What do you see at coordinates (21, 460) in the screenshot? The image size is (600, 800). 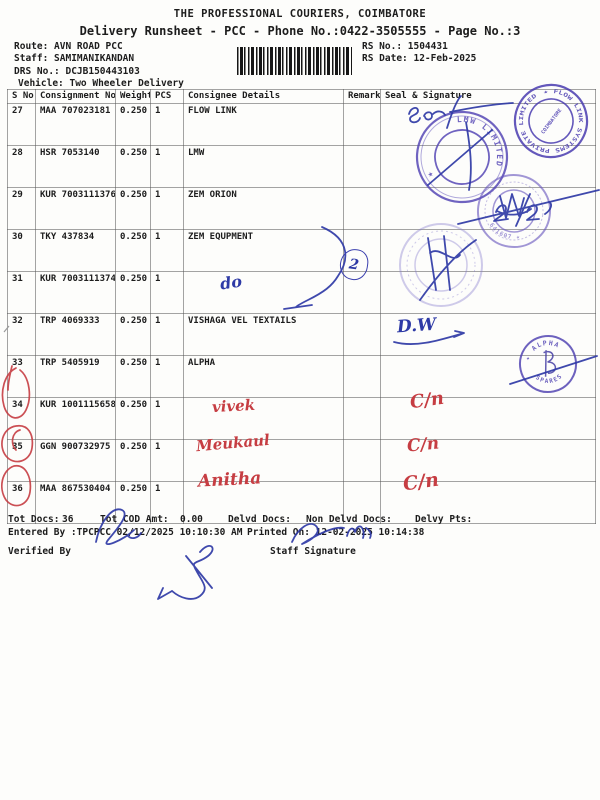 I see `cell-sno: 35` at bounding box center [21, 460].